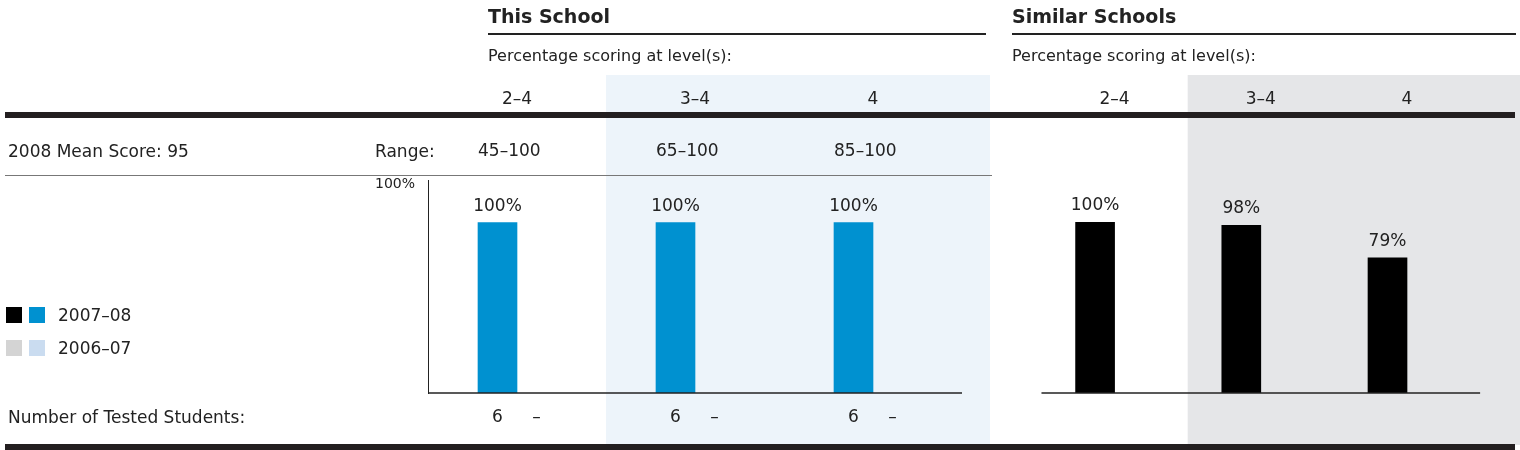 Image resolution: width=1520 pixels, height=450 pixels. I want to click on text: 45–100, so click(509, 150).